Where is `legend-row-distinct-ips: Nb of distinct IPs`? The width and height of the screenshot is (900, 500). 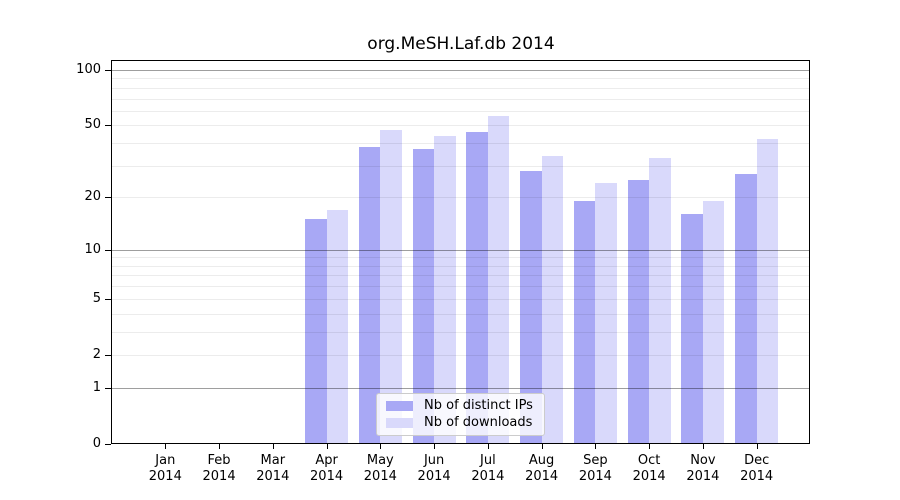 legend-row-distinct-ips: Nb of distinct IPs is located at coordinates (460, 406).